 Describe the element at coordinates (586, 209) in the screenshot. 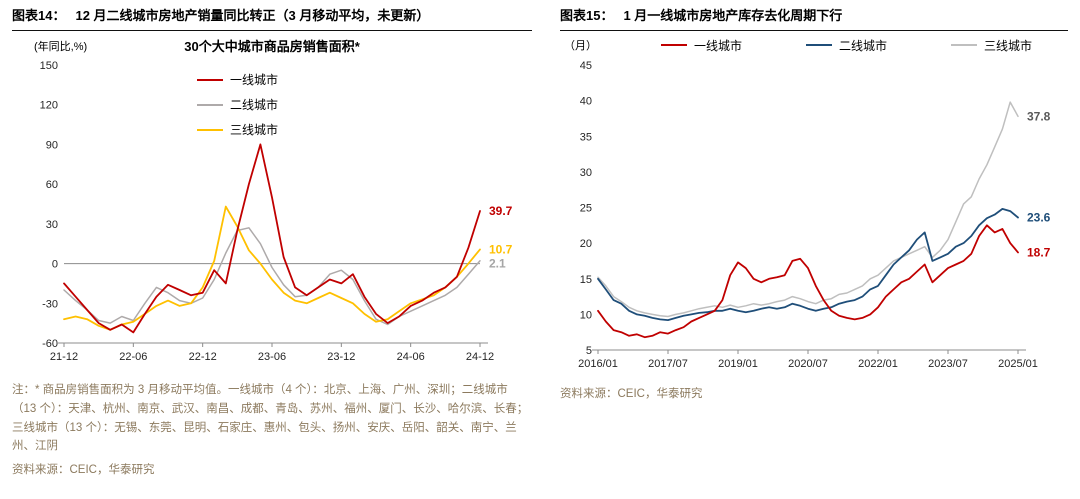

I see `y-axis-tick-label: 25` at that location.